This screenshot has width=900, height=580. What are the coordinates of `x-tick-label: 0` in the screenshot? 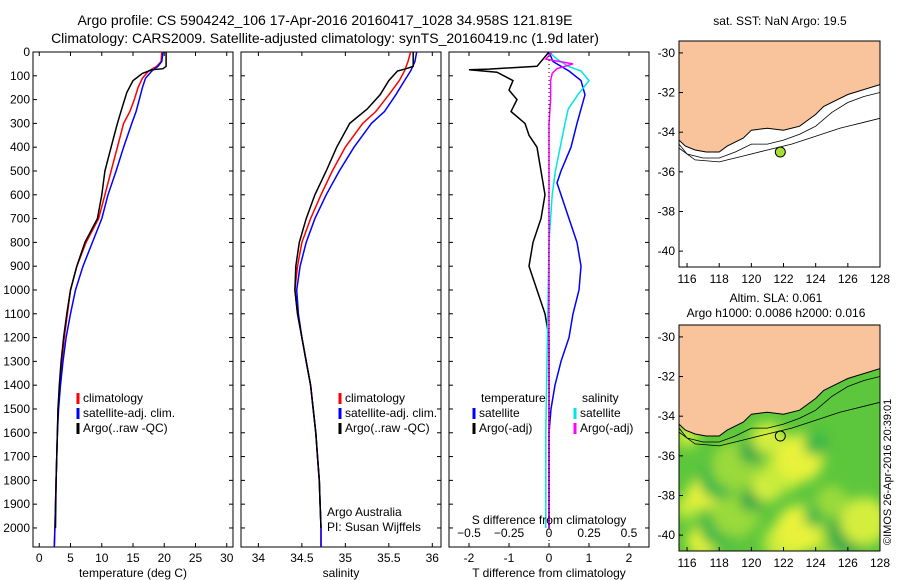 It's located at (39, 558).